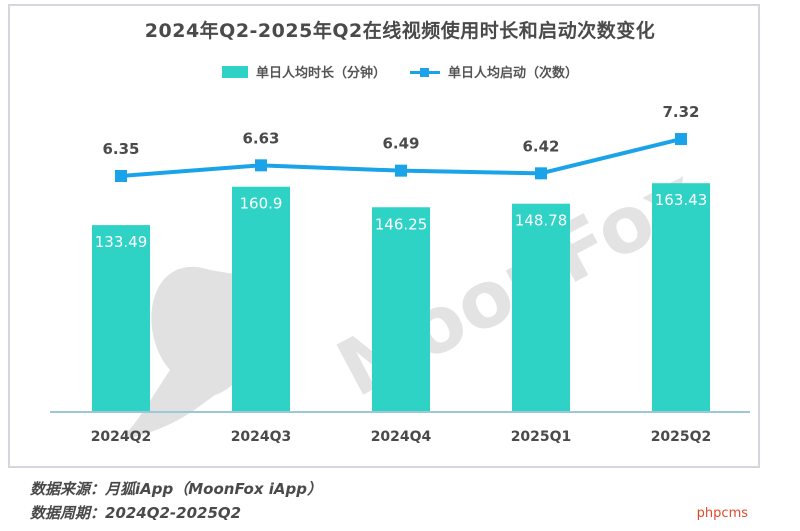 The image size is (800, 531). I want to click on corner-watermark: phpcms, so click(722, 513).